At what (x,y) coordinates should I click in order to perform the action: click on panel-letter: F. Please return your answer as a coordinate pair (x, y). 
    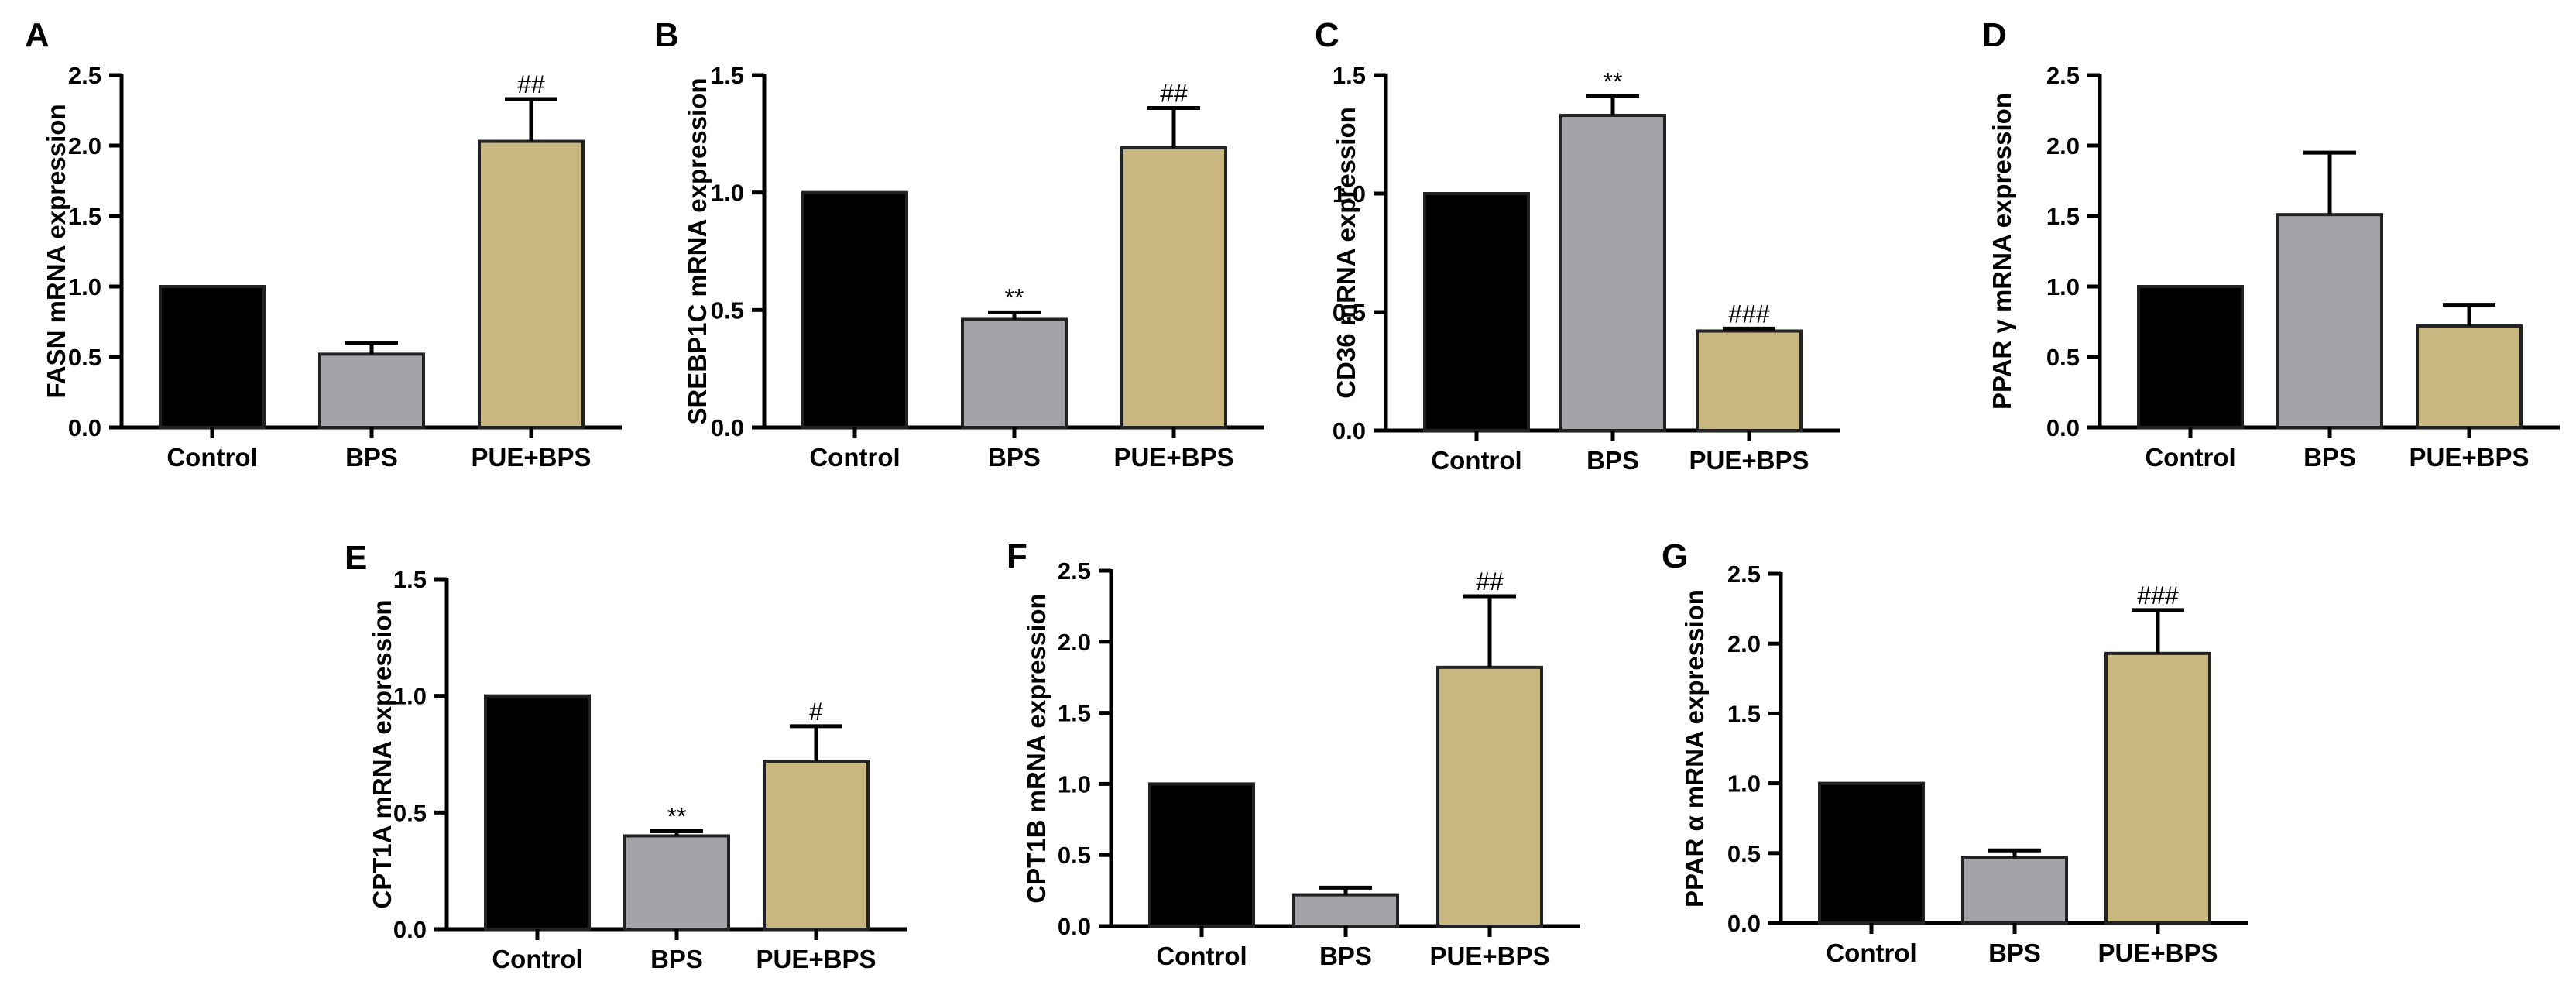
    Looking at the image, I should click on (1017, 556).